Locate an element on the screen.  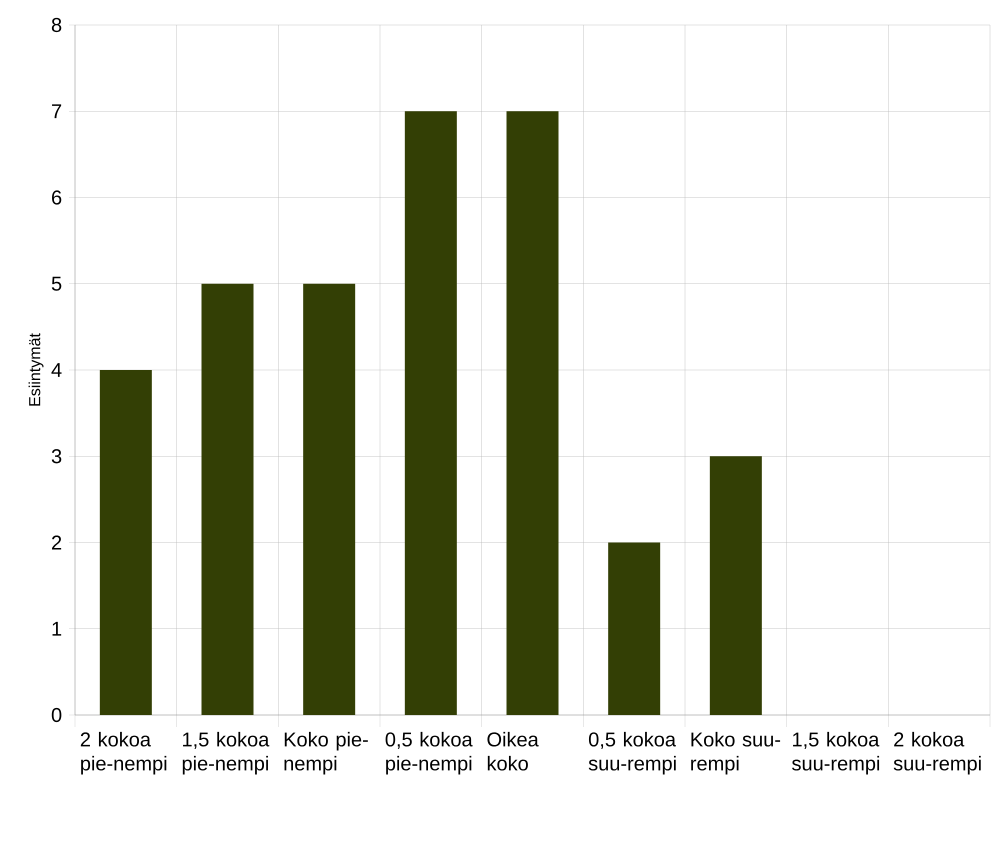
y-tick-label: 8 is located at coordinates (57, 25).